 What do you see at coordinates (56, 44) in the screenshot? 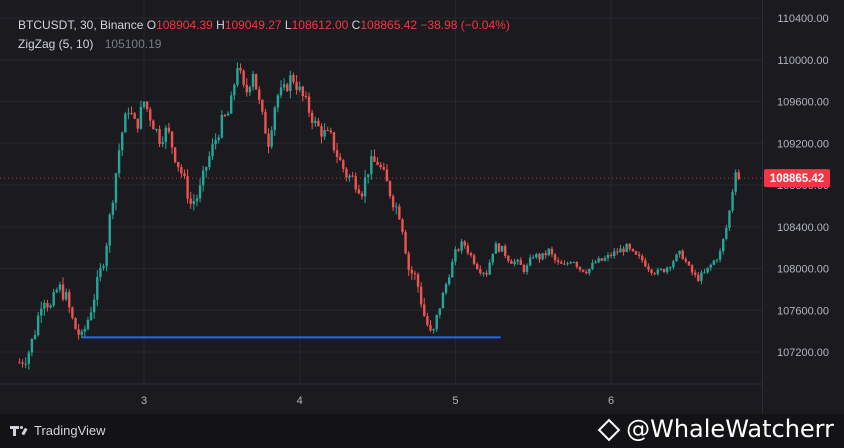
I see `indicator-name: ZigZag (5, 10)` at bounding box center [56, 44].